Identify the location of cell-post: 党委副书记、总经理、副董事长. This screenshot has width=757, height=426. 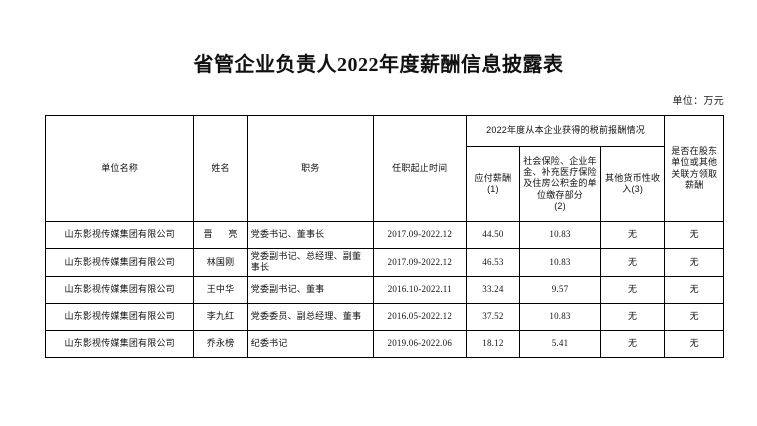
(310, 262).